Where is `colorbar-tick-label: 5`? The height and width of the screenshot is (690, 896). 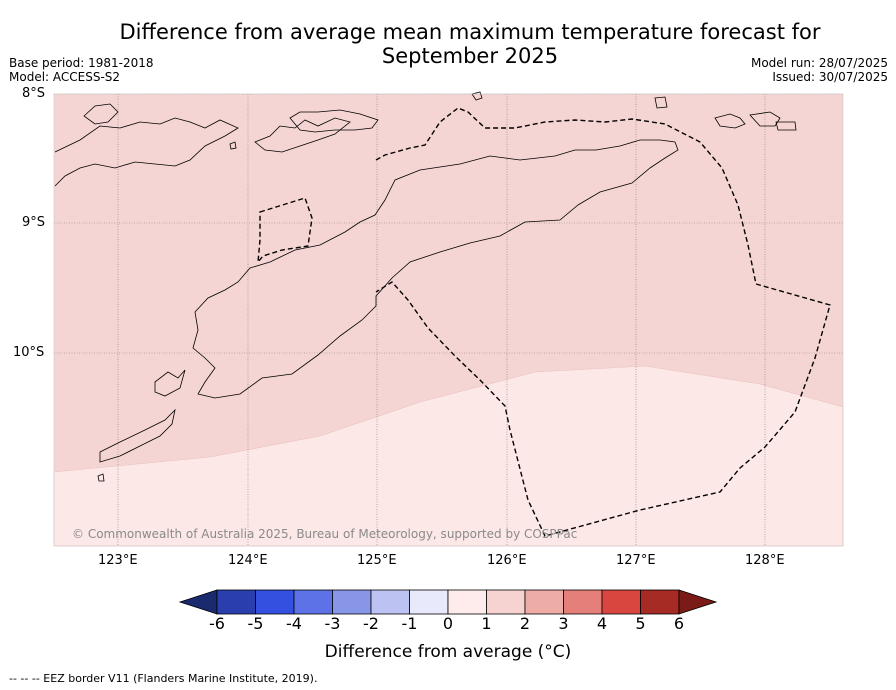 colorbar-tick-label: 5 is located at coordinates (640, 623).